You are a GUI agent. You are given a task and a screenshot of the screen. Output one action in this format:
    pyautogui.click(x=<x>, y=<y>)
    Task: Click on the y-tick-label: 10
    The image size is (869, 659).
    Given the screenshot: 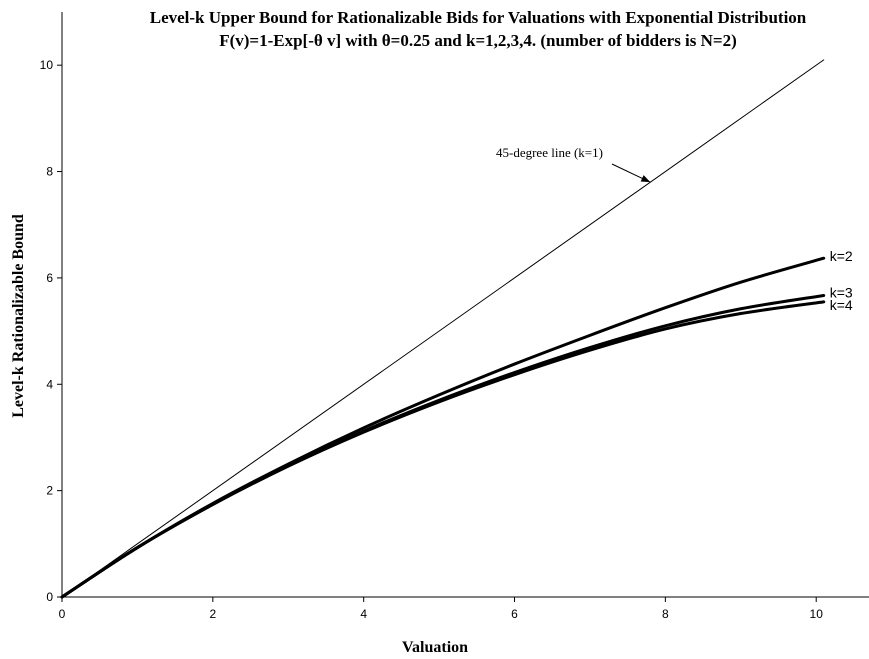 What is the action you would take?
    pyautogui.click(x=47, y=65)
    